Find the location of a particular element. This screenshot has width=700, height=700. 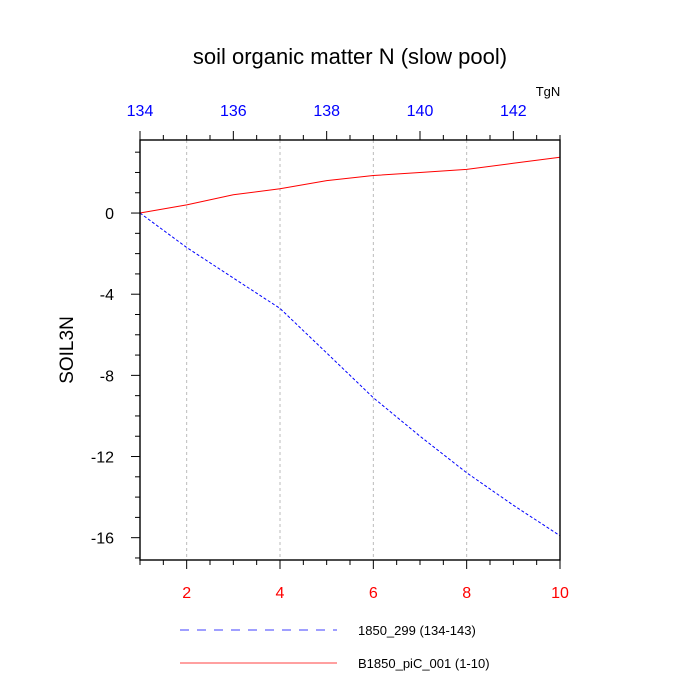

legend-label-series-1: 1850_299 (134-143) is located at coordinates (417, 630).